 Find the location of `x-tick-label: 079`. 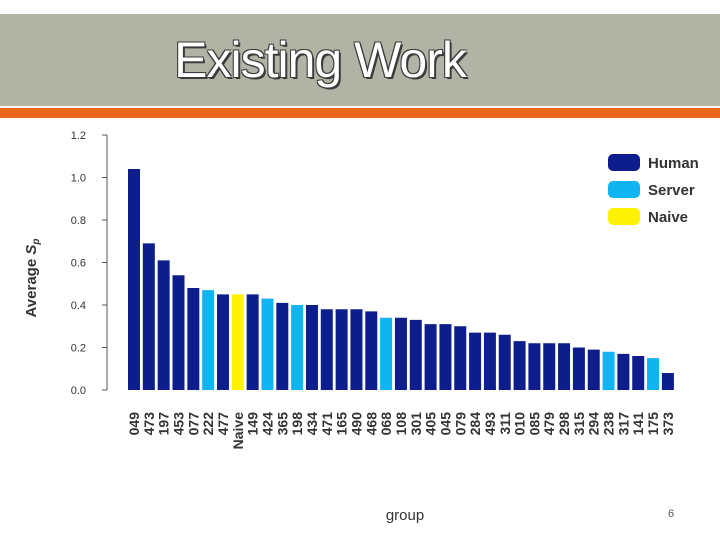

x-tick-label: 079 is located at coordinates (460, 424).